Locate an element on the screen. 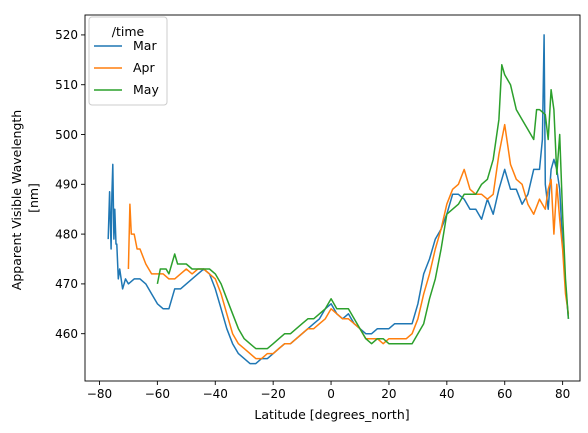 The image size is (588, 433). x-axis-label: Latitude [degrees_north] is located at coordinates (331, 414).